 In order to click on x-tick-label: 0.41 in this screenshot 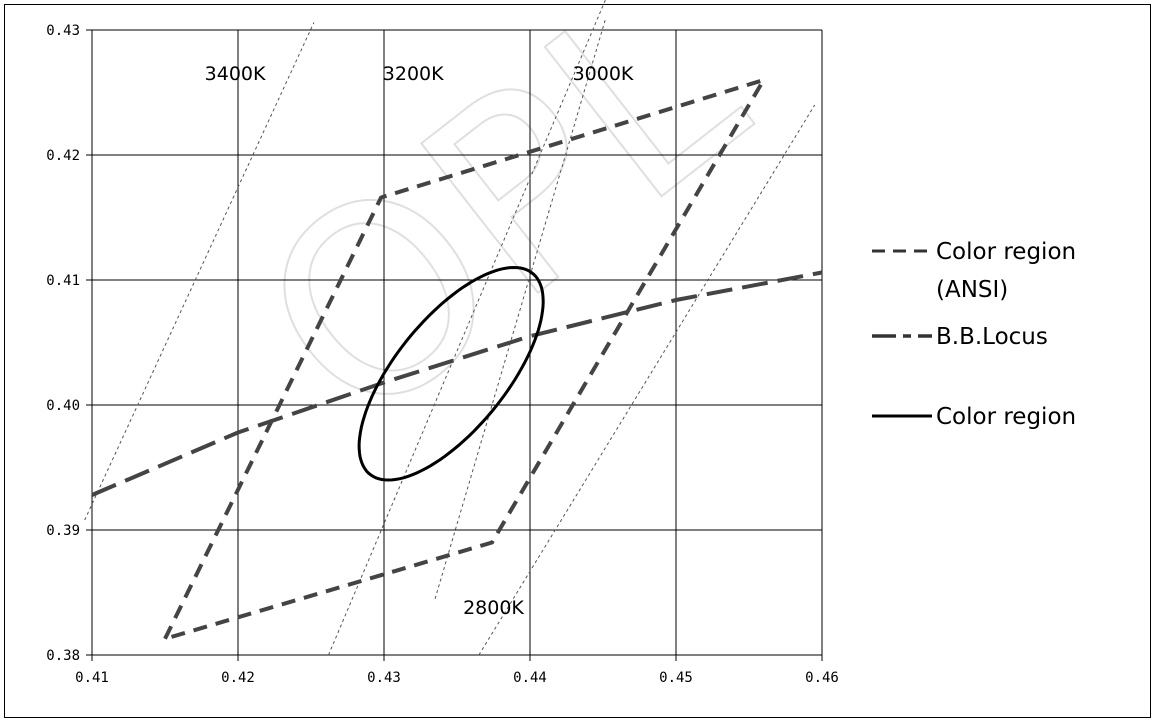, I will do `click(92, 678)`.